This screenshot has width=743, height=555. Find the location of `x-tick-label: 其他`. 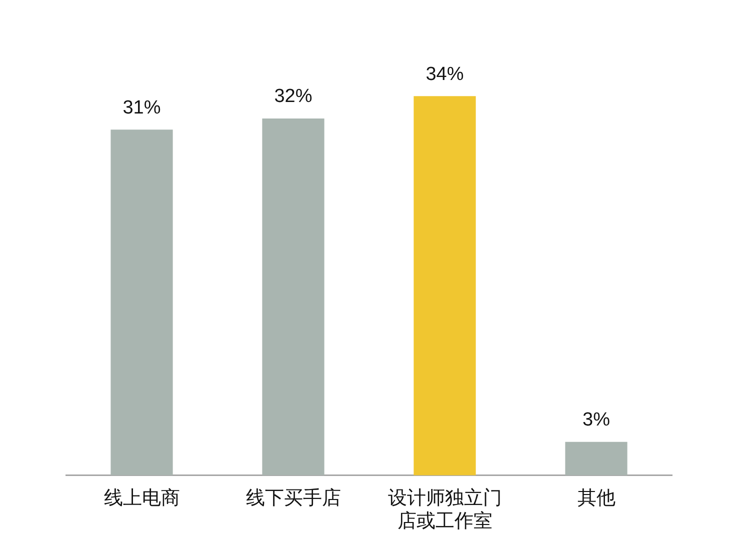

x-tick-label: 其他 is located at coordinates (596, 499).